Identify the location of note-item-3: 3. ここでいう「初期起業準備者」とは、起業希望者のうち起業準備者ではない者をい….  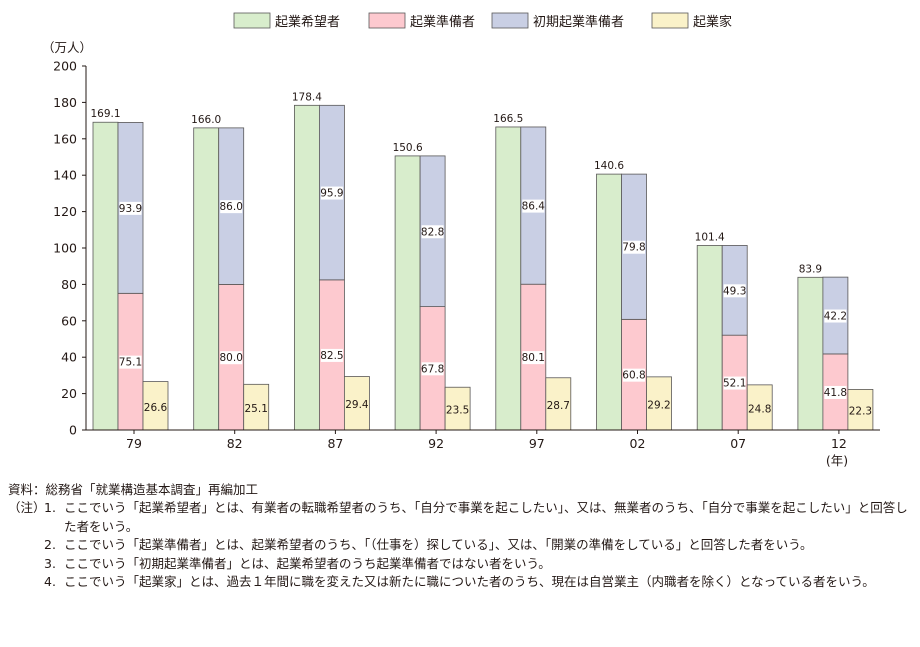
(460, 564).